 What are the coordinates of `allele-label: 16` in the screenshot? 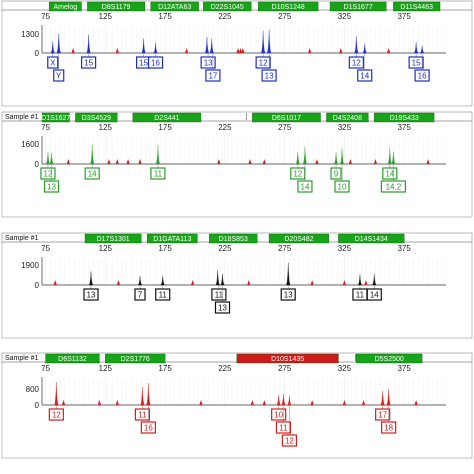 It's located at (422, 76).